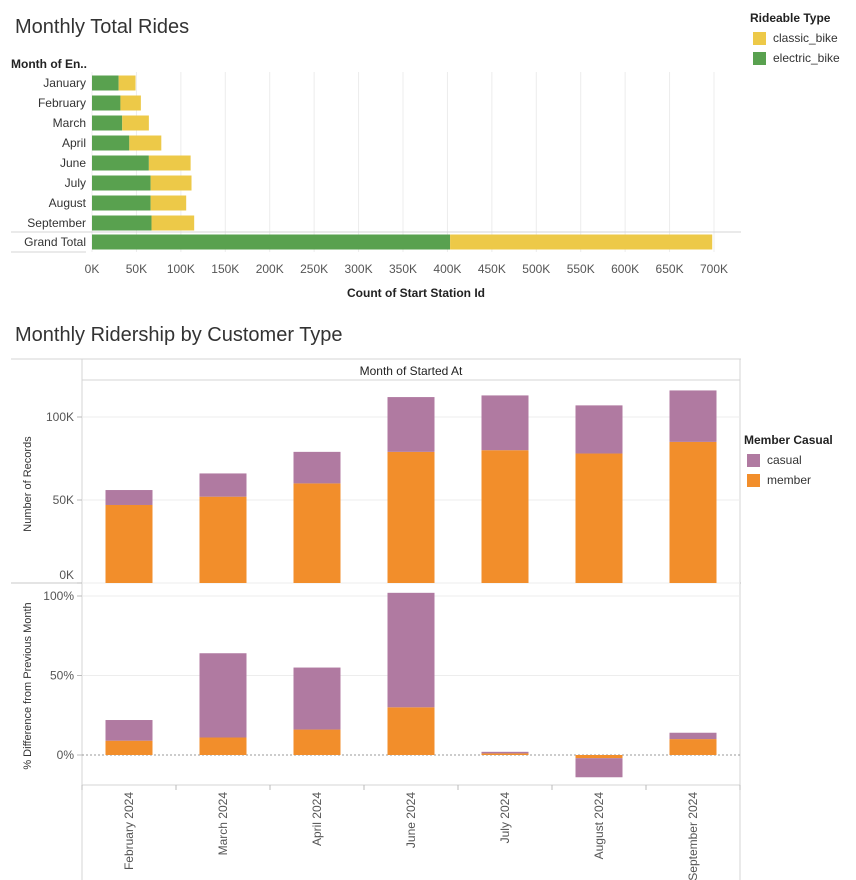 This screenshot has width=856, height=880. What do you see at coordinates (805, 38) in the screenshot?
I see `legend-label-classic-bike: classic_bike` at bounding box center [805, 38].